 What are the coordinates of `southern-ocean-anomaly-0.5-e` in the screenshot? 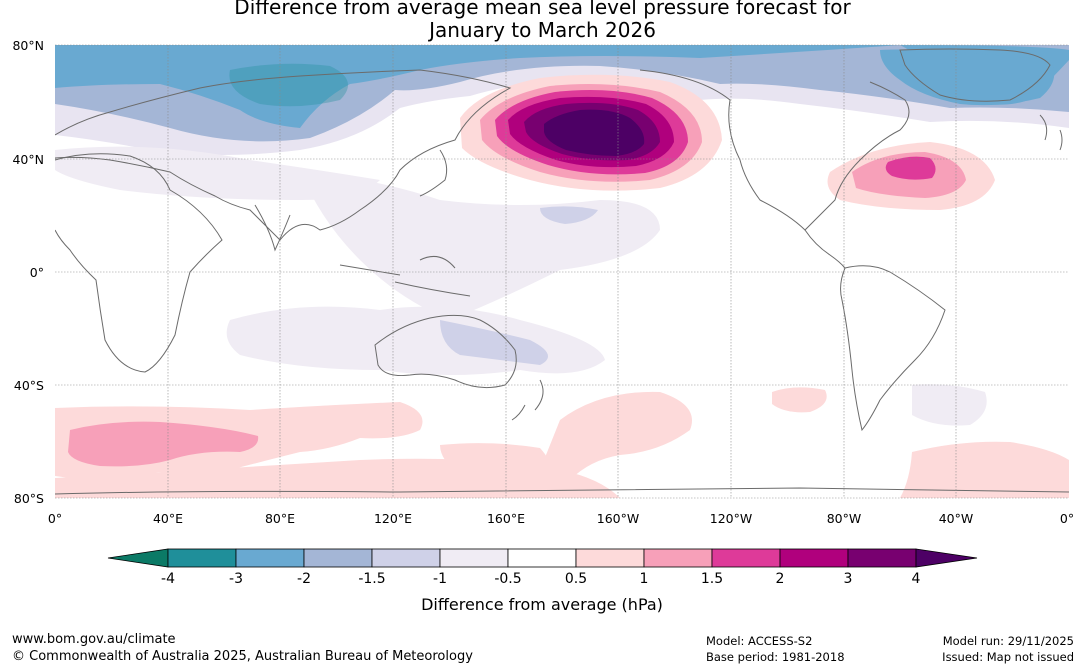 It's located at (337, 478).